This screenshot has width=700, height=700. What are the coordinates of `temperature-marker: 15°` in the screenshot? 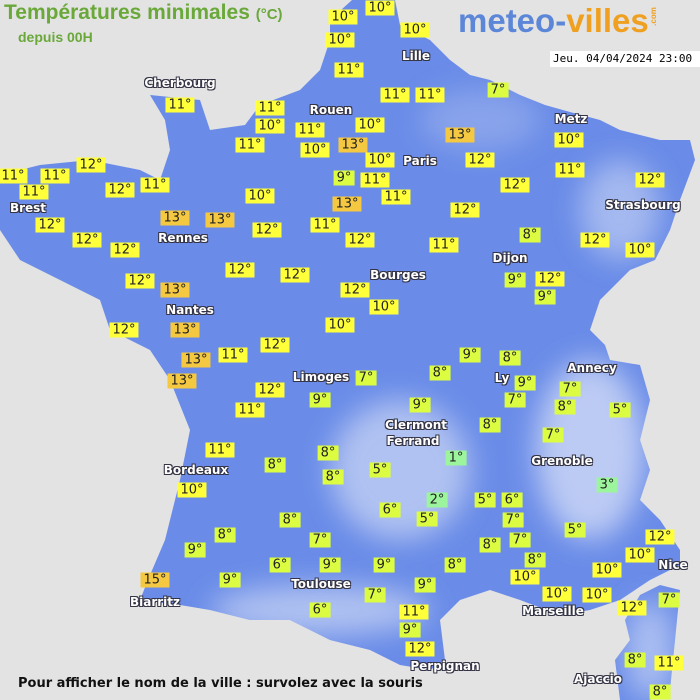 It's located at (155, 580).